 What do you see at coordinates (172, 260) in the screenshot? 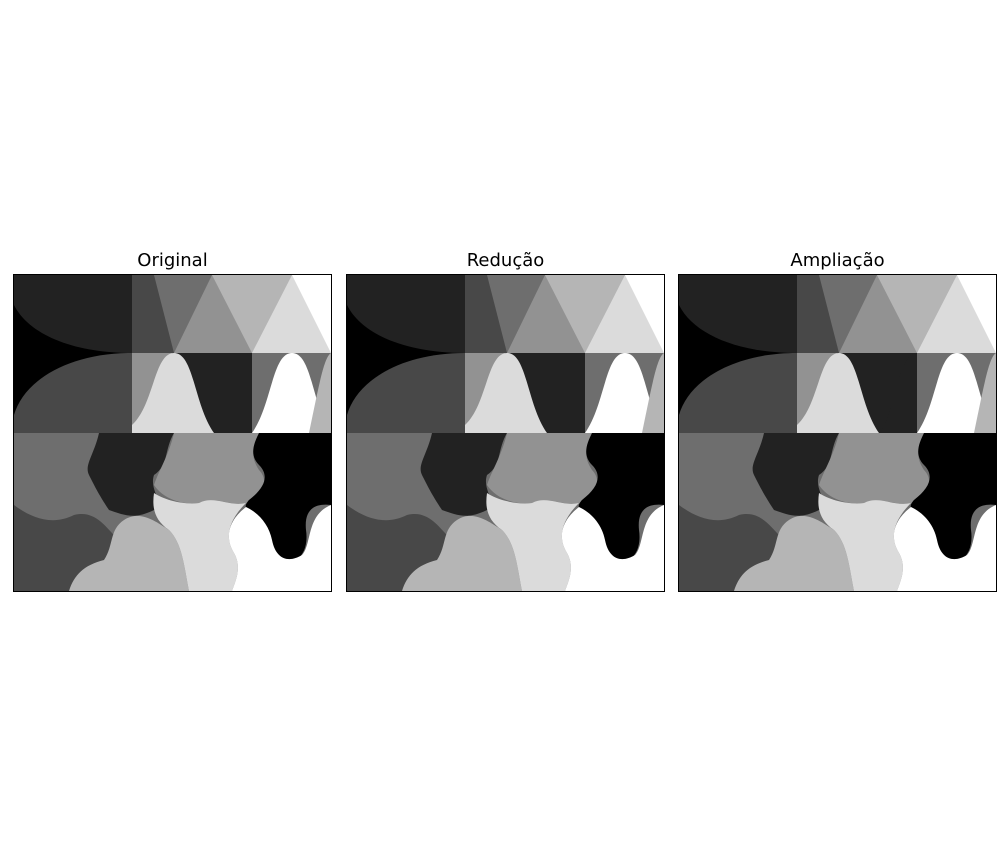
I see `panel-title: Original` at bounding box center [172, 260].